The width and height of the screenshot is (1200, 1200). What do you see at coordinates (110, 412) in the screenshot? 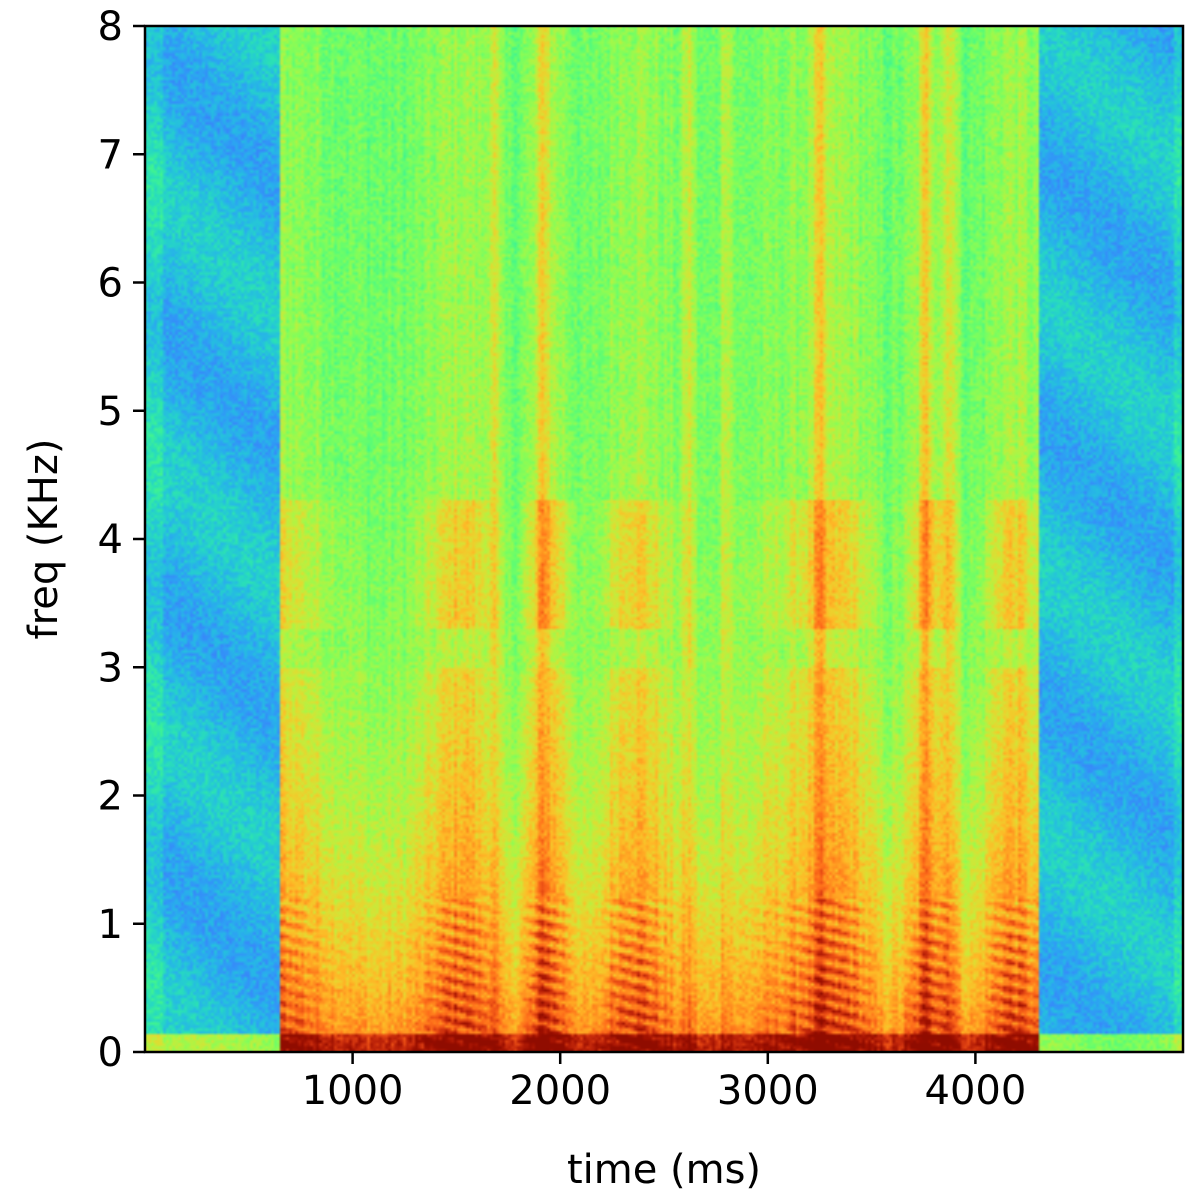
I see `y-tick-label: 5` at bounding box center [110, 412].